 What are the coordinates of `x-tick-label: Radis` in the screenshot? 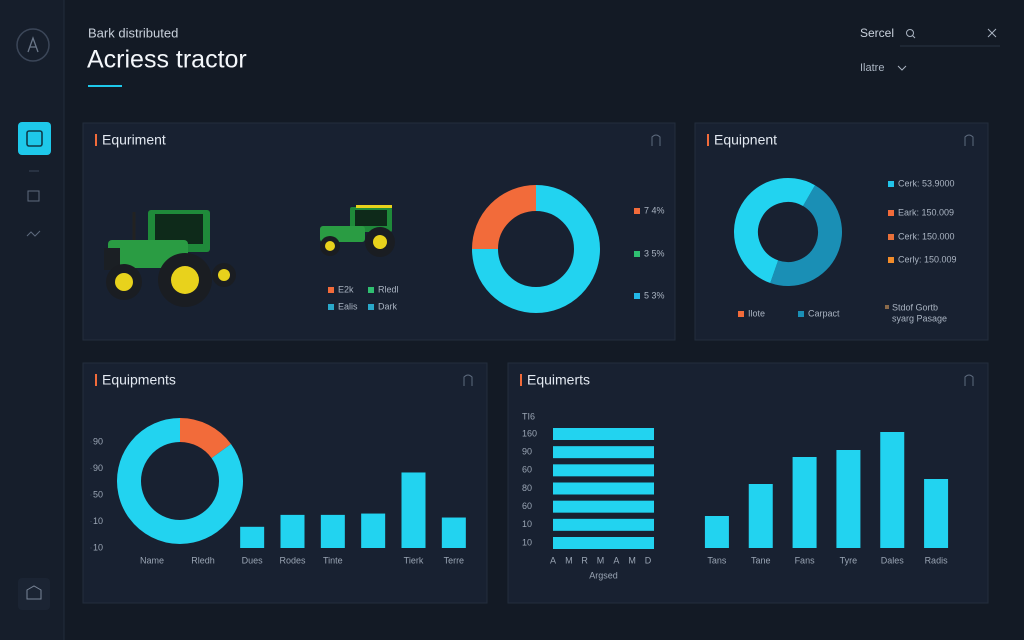 It's located at (937, 560).